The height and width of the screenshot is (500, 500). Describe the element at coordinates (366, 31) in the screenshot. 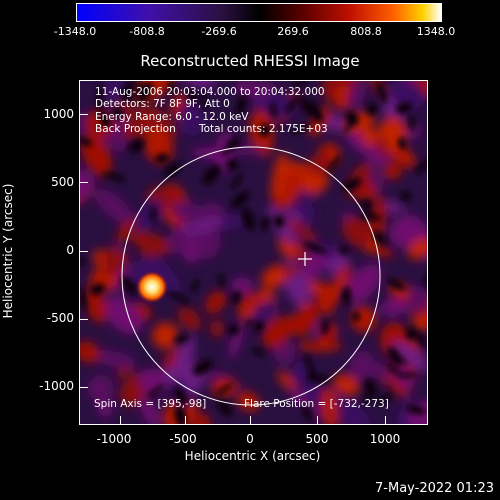

I see `colorbar-tick: 808.8` at that location.